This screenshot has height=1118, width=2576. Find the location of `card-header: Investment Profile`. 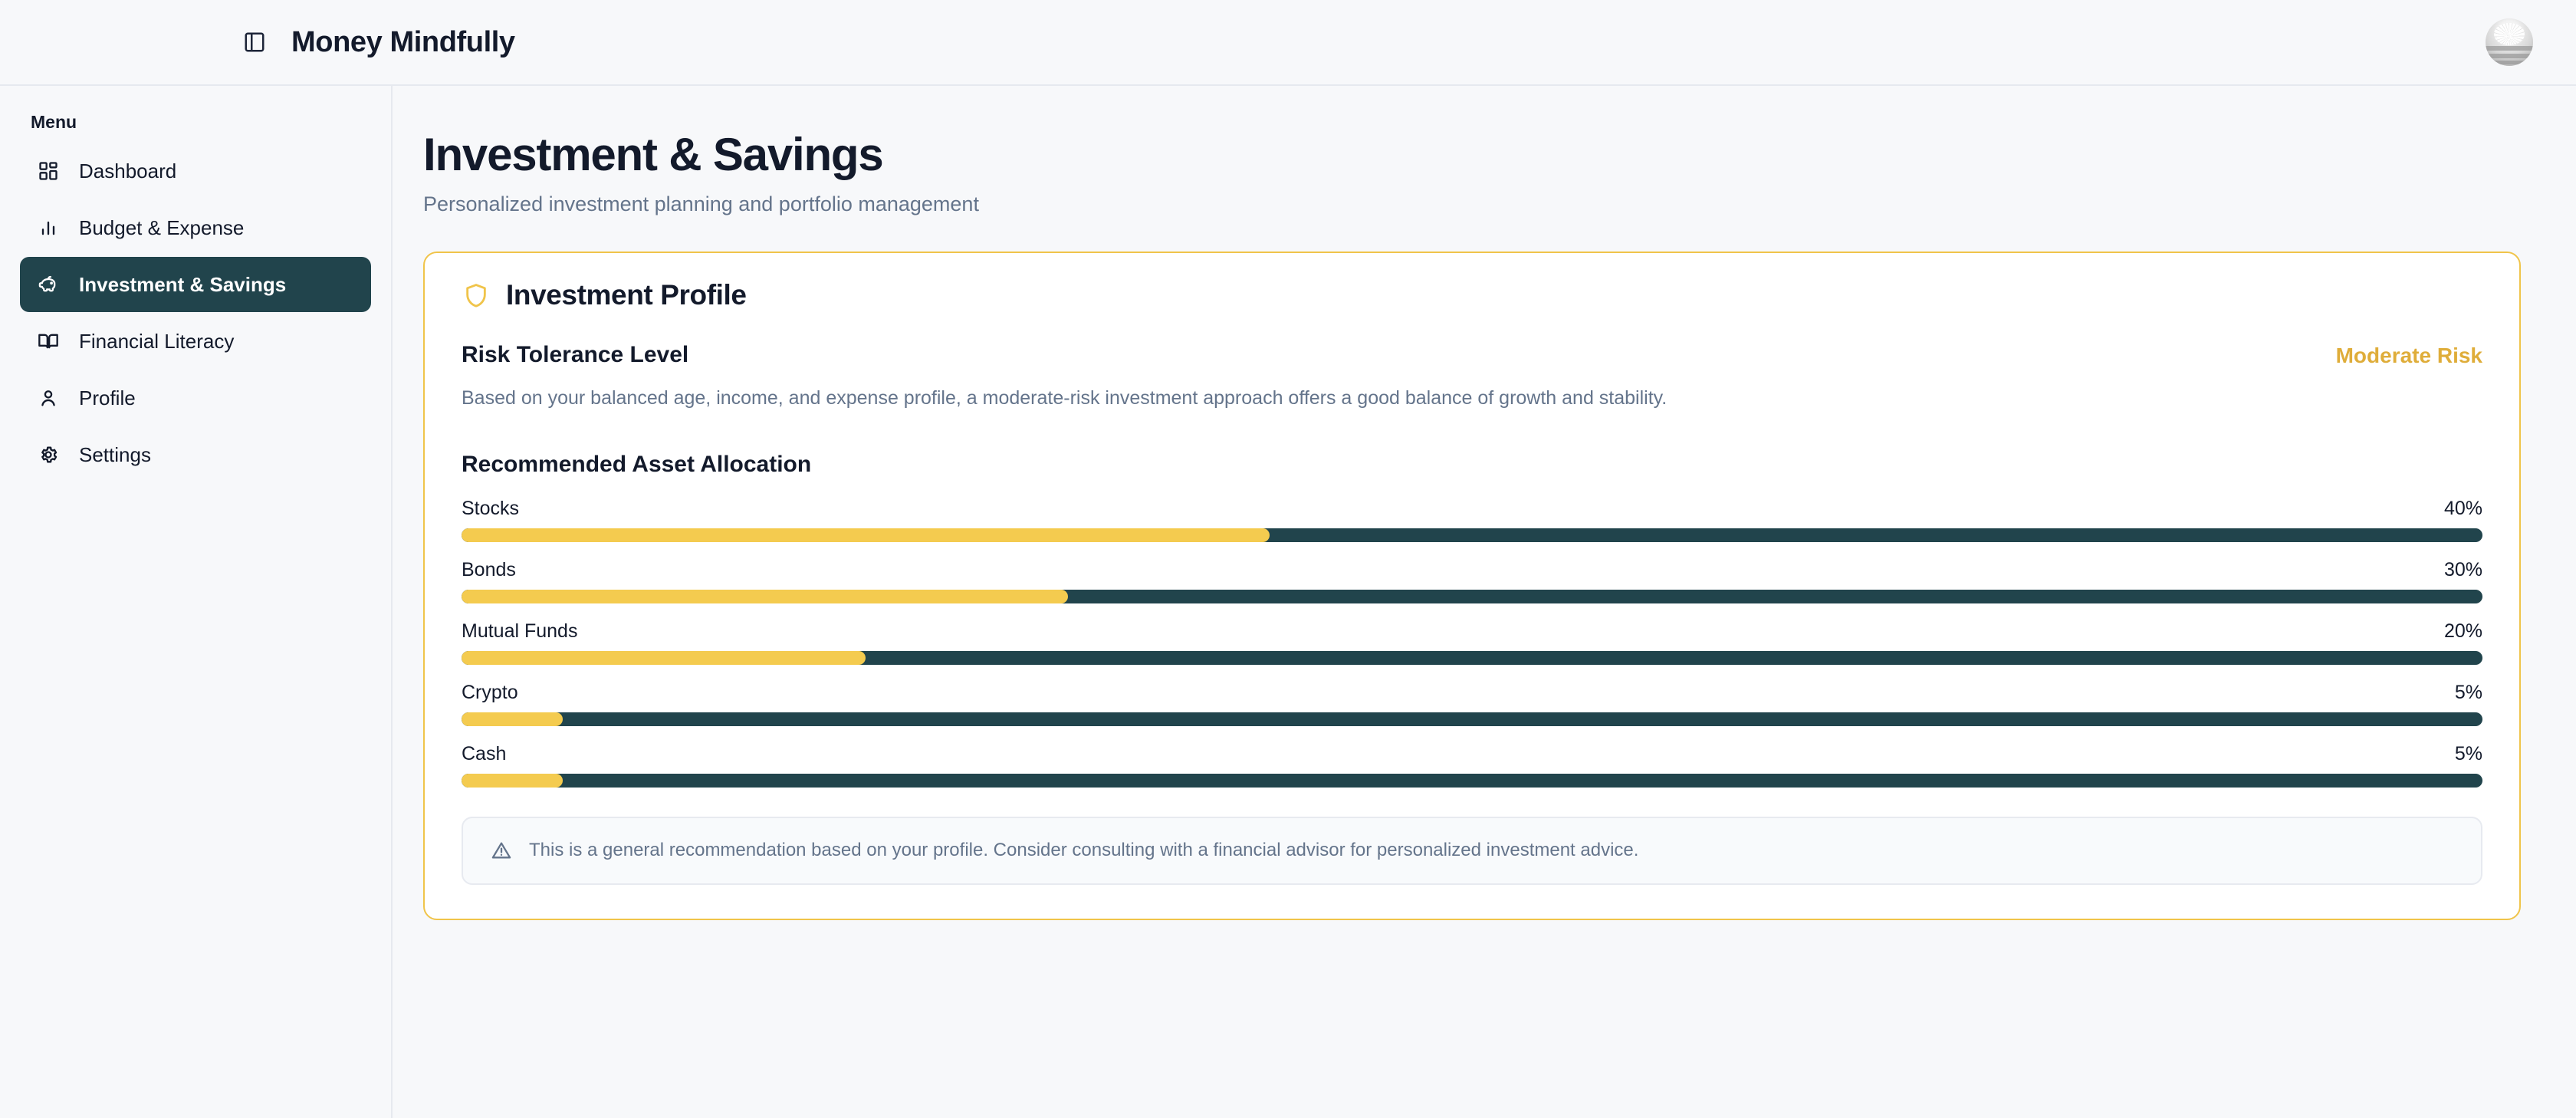

card-header: Investment Profile is located at coordinates (1472, 295).